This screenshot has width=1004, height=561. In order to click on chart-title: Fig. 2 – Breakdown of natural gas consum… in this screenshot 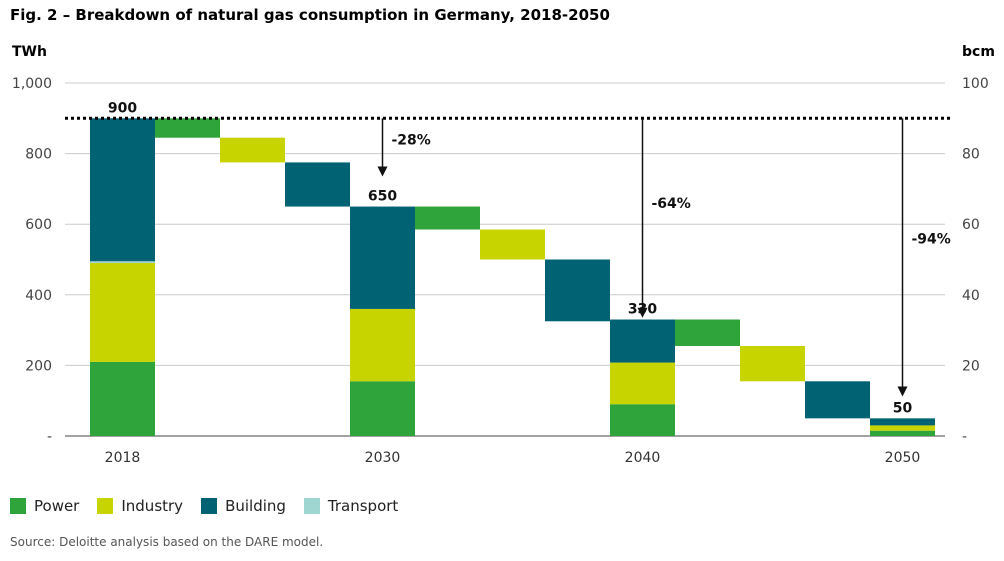, I will do `click(310, 15)`.